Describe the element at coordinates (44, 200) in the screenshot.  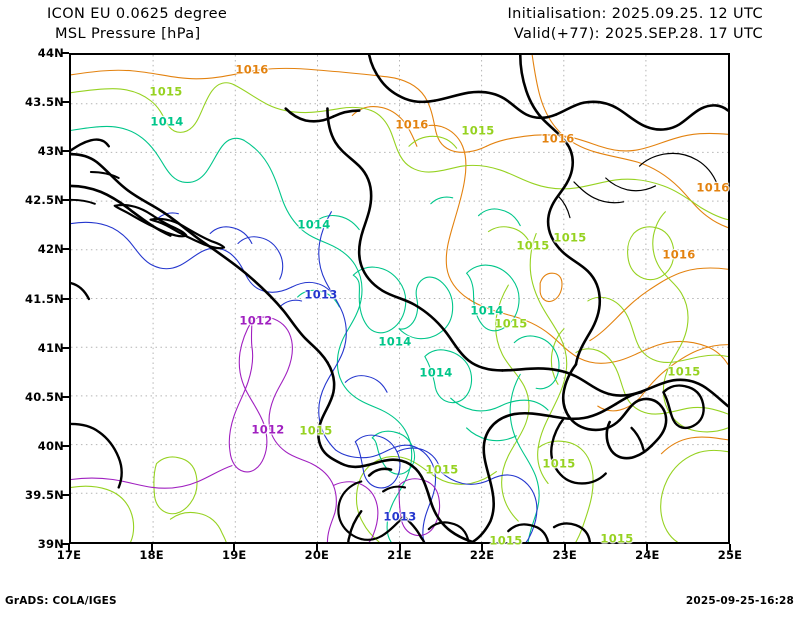
I see `y-tick-label: 42.5N` at that location.